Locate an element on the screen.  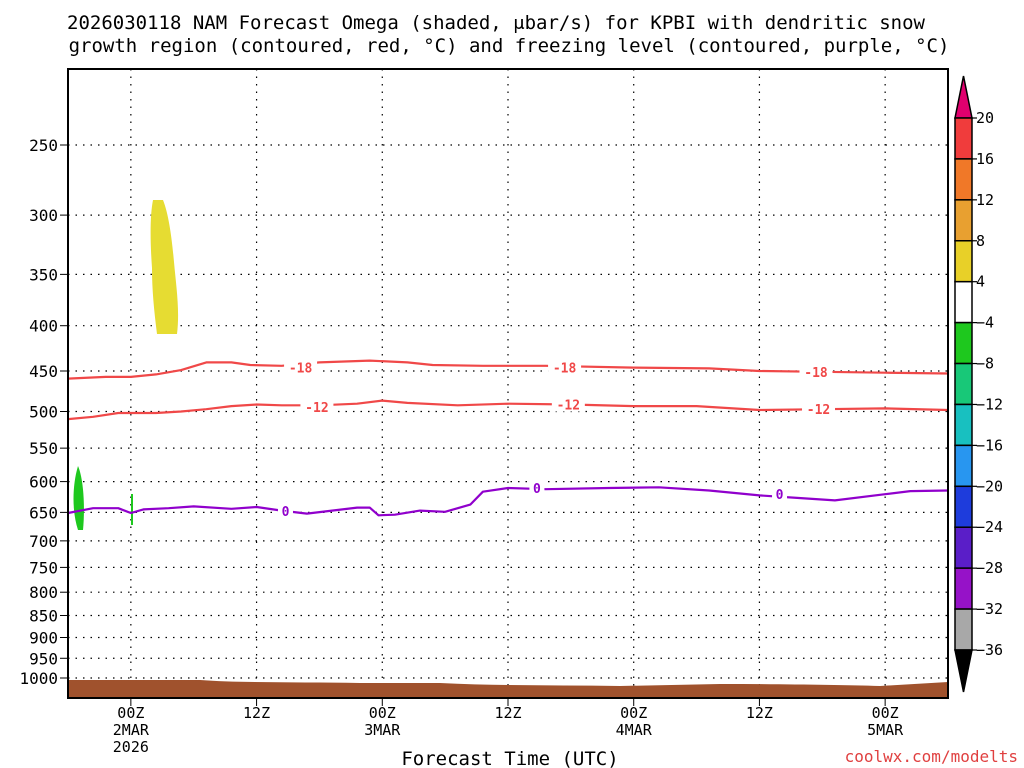
colorbar-label-8: −16 is located at coordinates (989, 445).